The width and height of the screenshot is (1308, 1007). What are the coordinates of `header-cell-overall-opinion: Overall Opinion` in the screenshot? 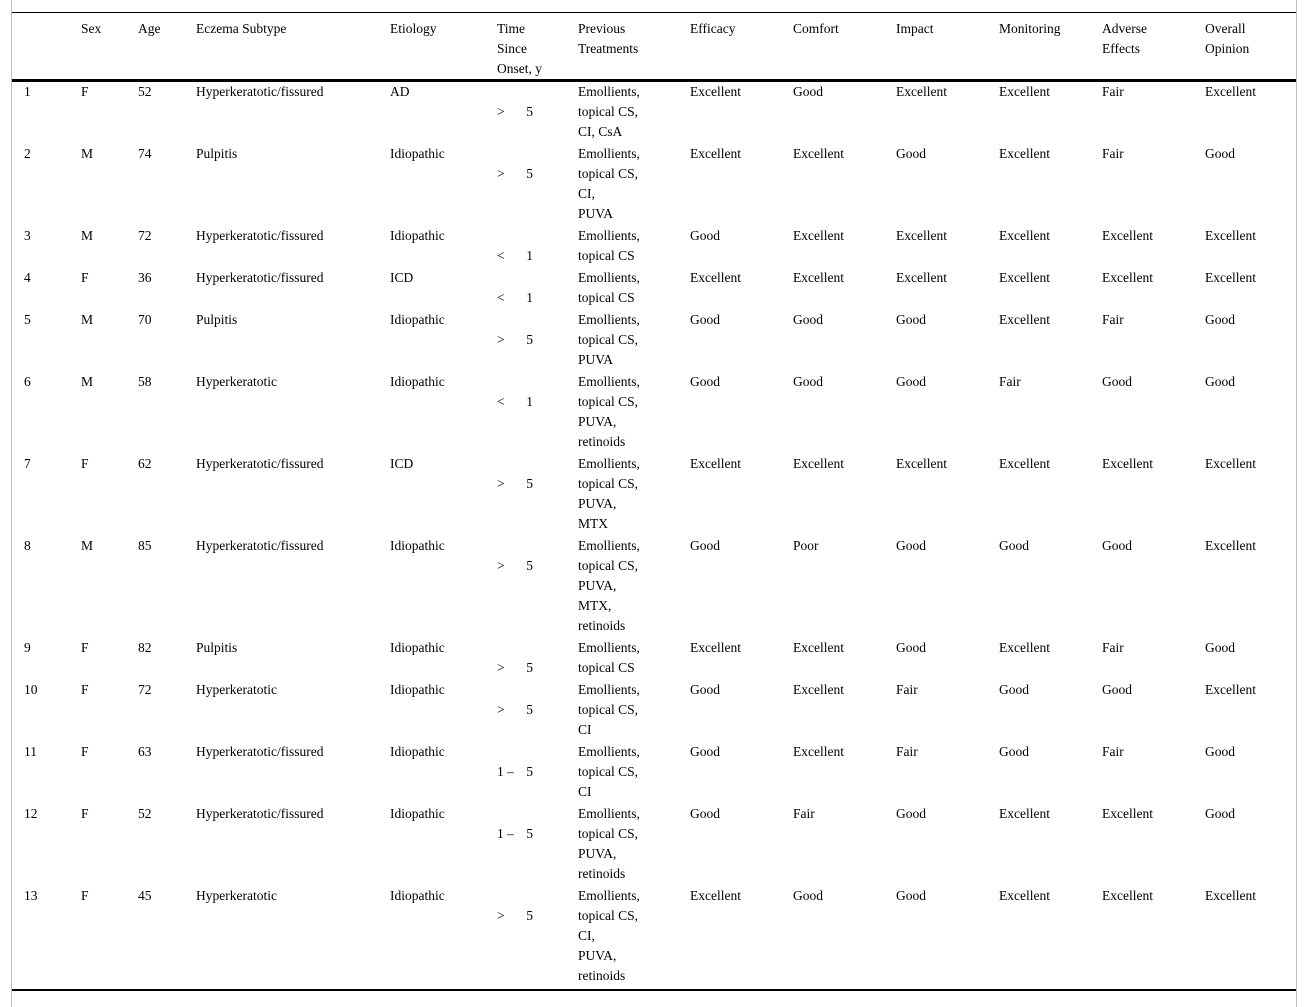 It's located at (1227, 38).